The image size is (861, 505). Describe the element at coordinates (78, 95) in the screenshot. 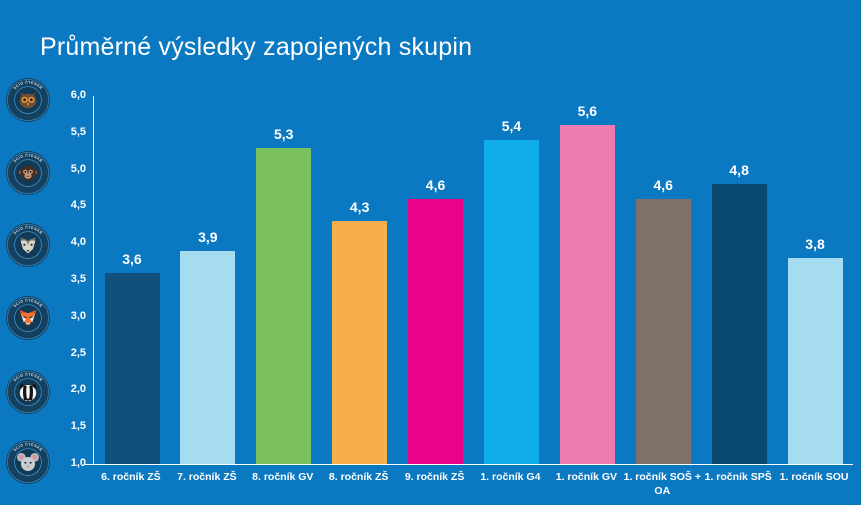

I see `y-tick-label: 6,0` at that location.